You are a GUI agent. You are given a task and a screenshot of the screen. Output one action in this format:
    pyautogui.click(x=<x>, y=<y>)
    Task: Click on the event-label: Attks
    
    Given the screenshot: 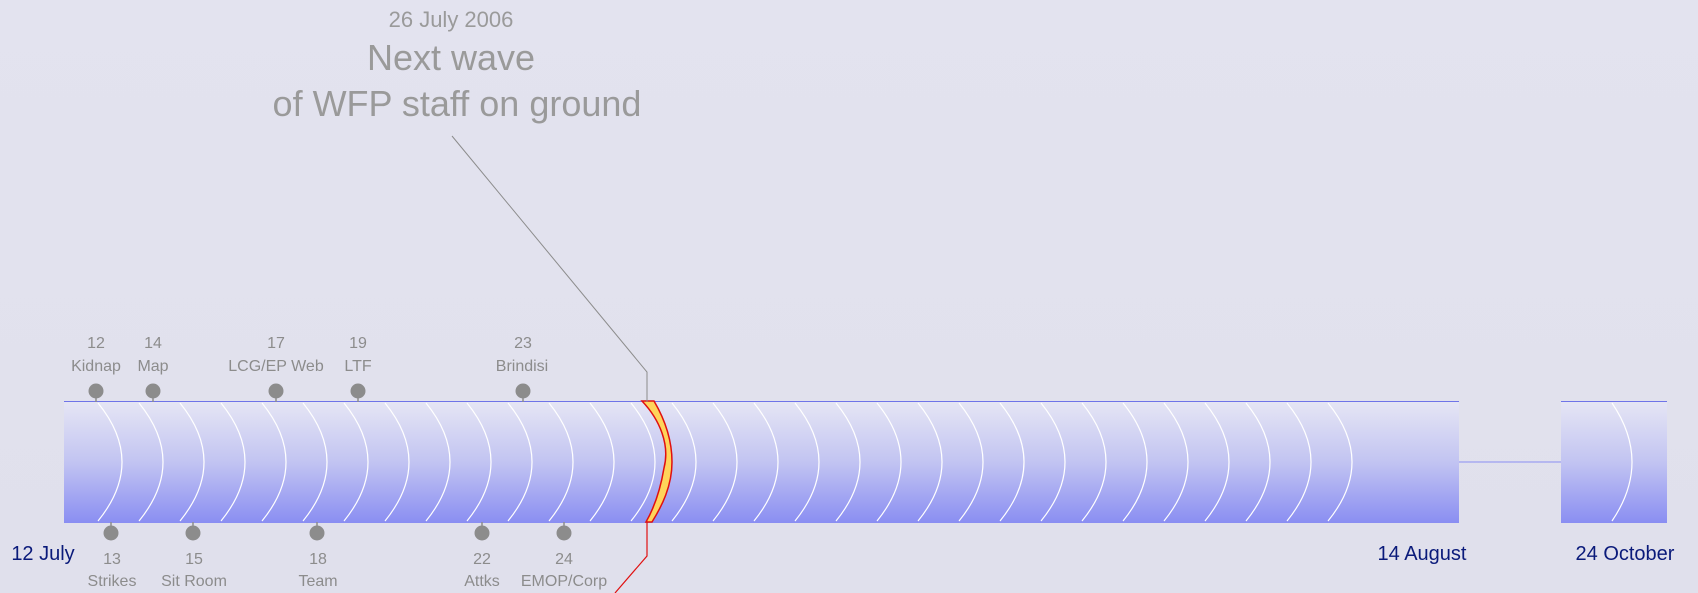 What is the action you would take?
    pyautogui.click(x=482, y=581)
    